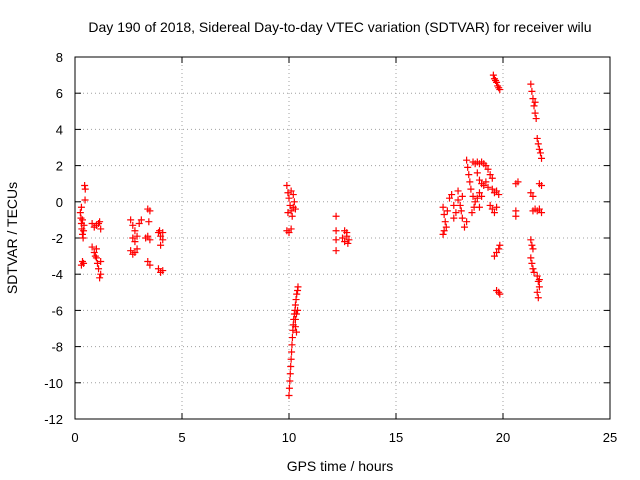  What do you see at coordinates (59, 202) in the screenshot?
I see `y-tick-label: 0` at bounding box center [59, 202].